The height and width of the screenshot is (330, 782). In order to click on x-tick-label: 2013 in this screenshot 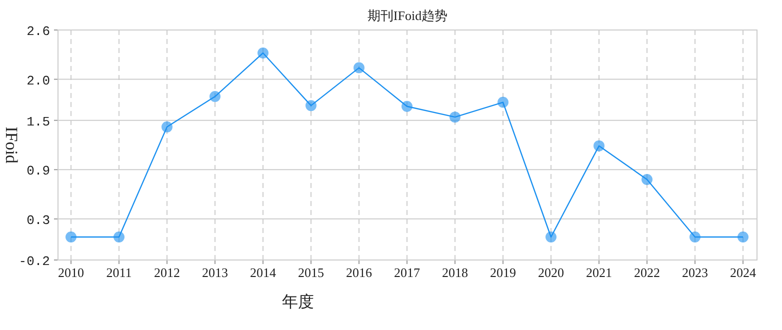, I will do `click(215, 272)`.